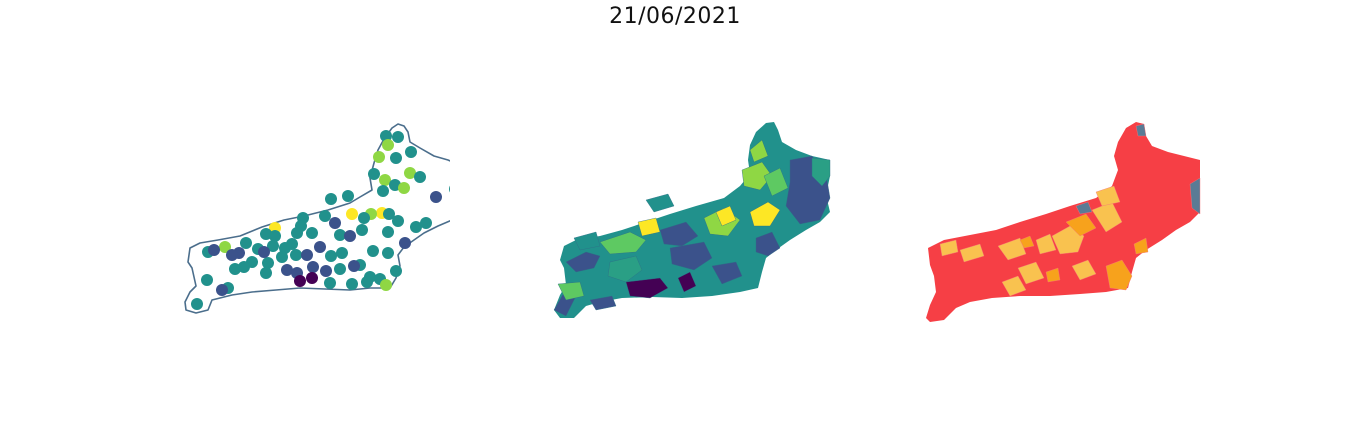  I want to click on municipality-points, so click(320, 220).